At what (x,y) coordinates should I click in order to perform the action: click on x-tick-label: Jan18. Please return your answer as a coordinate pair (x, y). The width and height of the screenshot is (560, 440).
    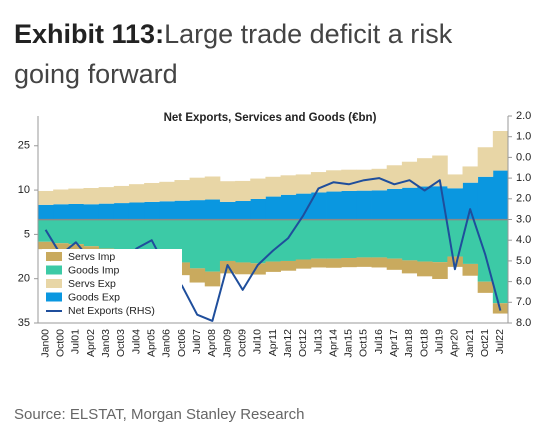
    Looking at the image, I should click on (409, 343).